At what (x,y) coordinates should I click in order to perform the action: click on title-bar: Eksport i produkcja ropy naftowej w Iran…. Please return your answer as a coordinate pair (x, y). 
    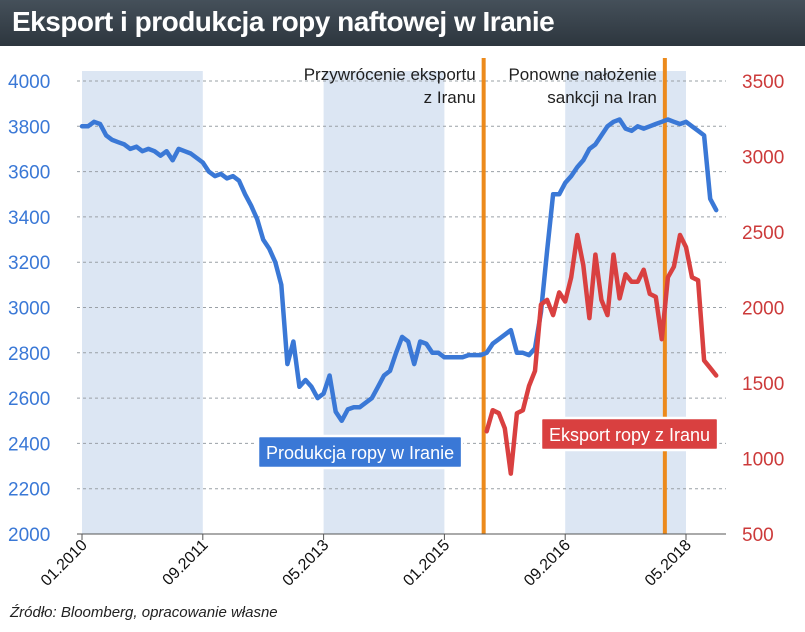
    Looking at the image, I should click on (402, 23).